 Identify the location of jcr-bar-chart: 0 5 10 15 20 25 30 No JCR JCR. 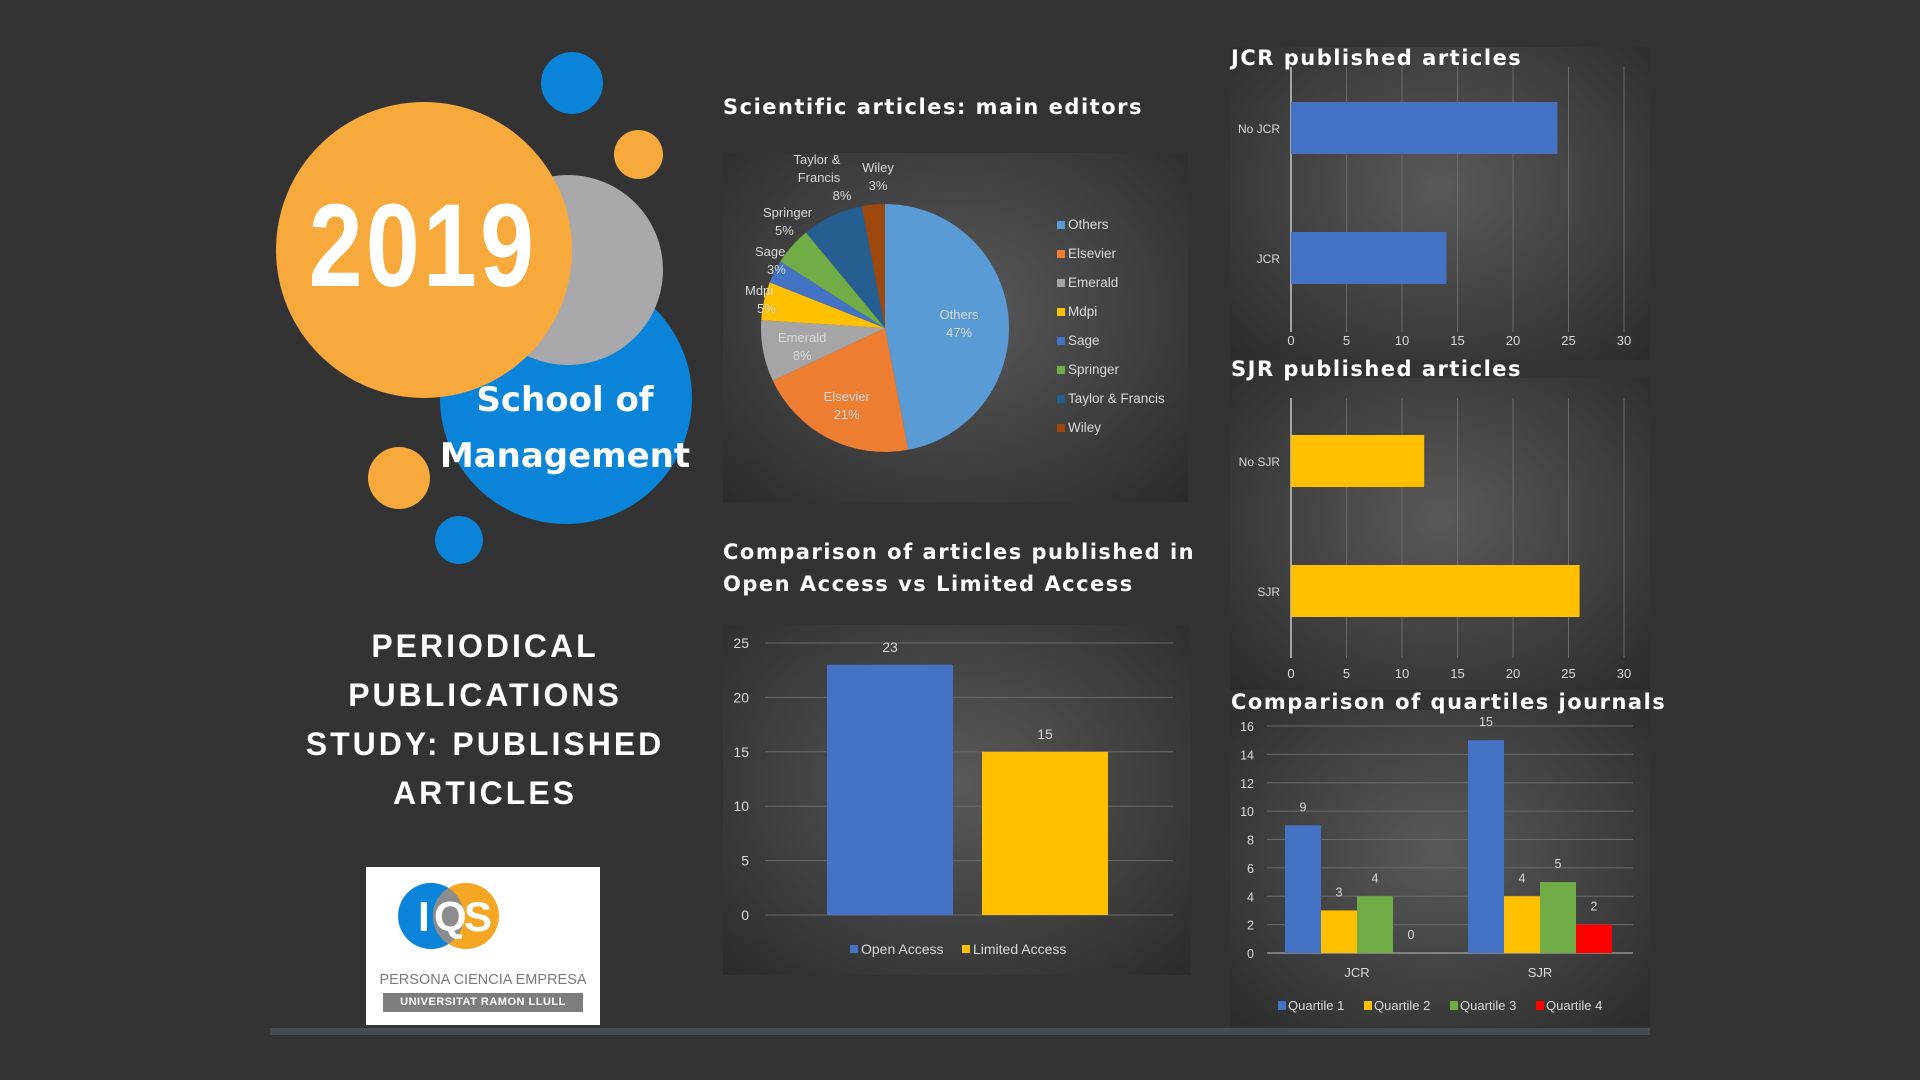
(1434, 207).